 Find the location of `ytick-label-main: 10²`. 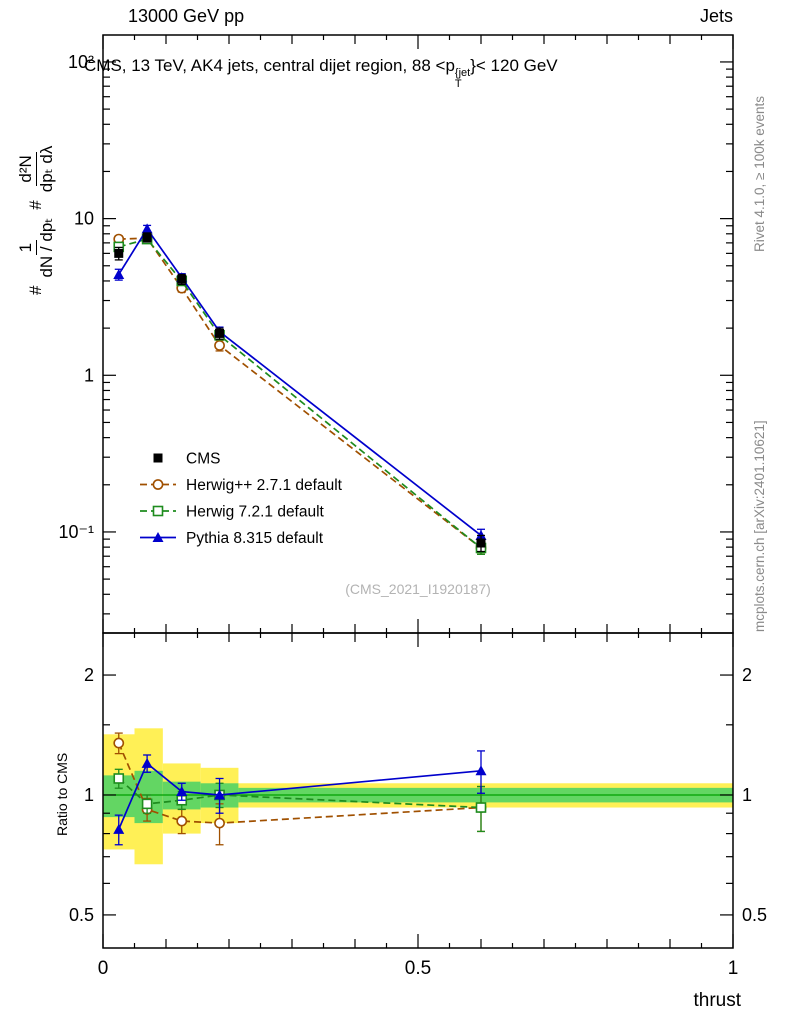

ytick-label-main: 10² is located at coordinates (81, 62).